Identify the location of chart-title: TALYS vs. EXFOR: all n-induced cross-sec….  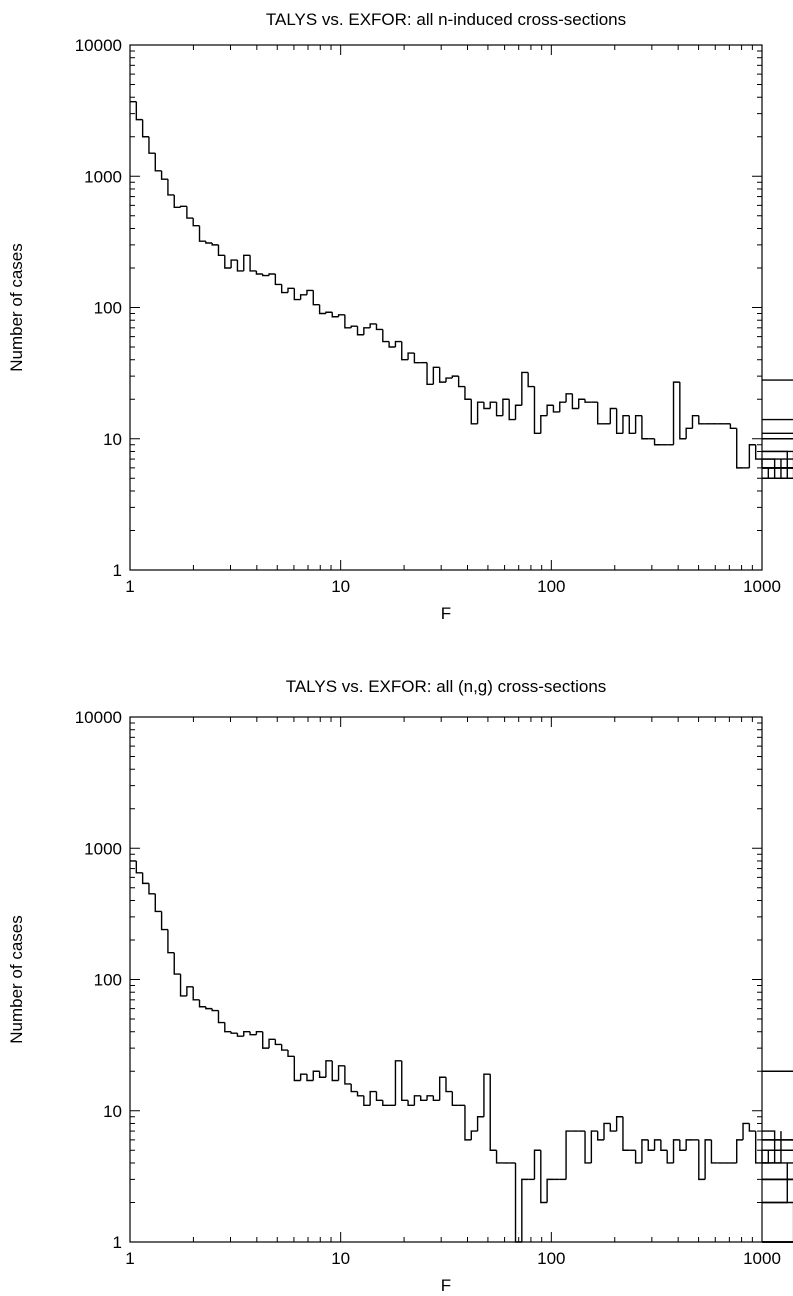
(446, 19).